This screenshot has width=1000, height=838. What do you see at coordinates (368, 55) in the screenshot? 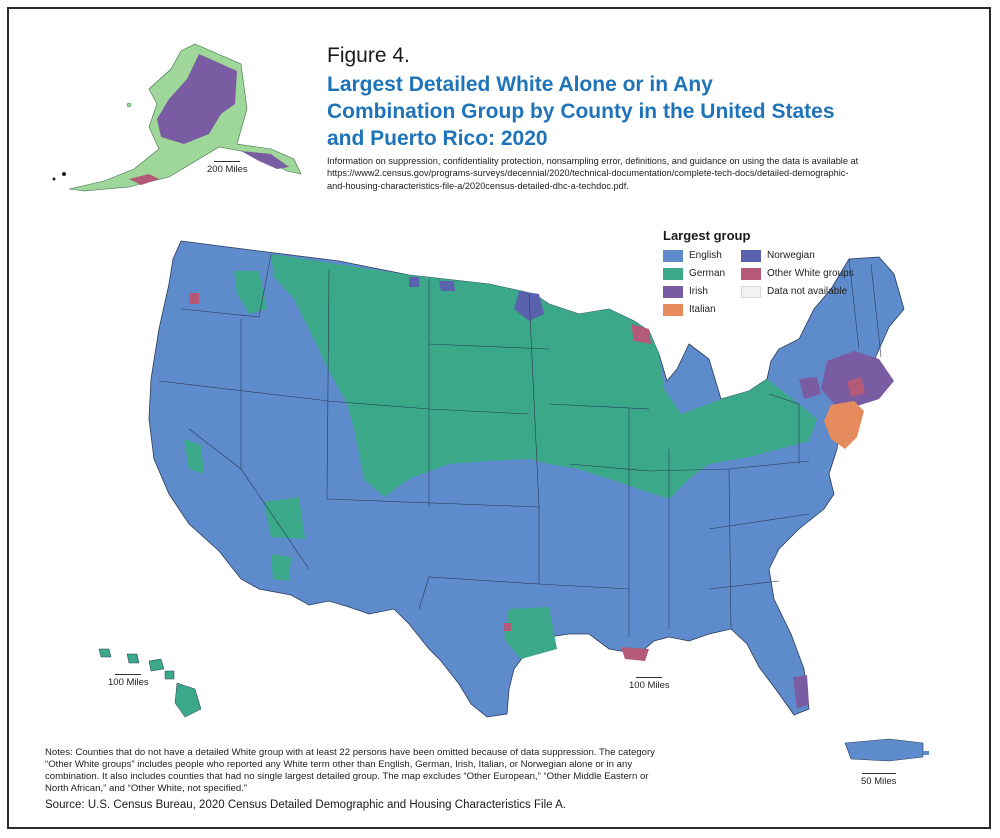
I see `figure-label: Figure 4.` at bounding box center [368, 55].